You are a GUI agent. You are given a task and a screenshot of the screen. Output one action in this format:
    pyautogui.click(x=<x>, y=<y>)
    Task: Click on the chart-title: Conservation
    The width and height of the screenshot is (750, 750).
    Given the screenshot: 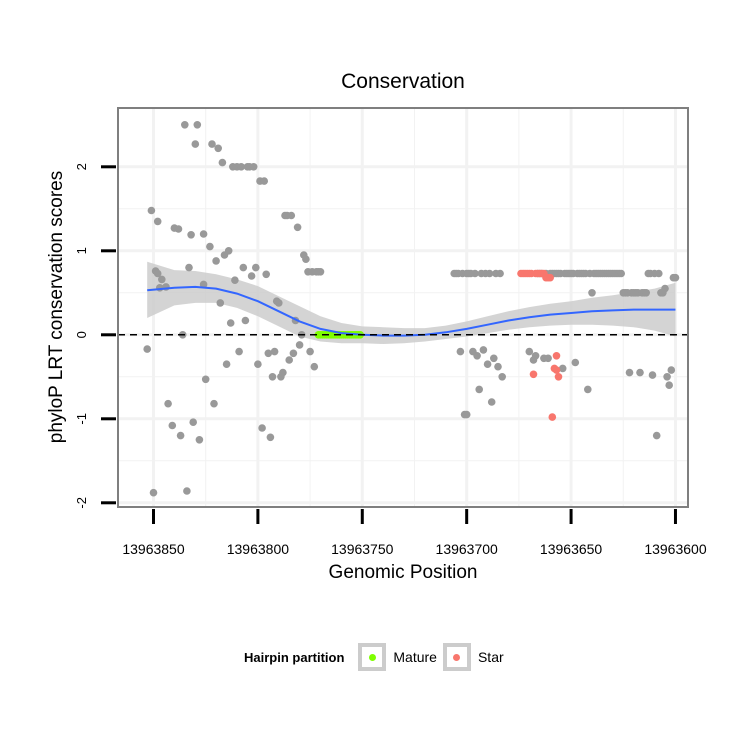 What is the action you would take?
    pyautogui.click(x=403, y=81)
    